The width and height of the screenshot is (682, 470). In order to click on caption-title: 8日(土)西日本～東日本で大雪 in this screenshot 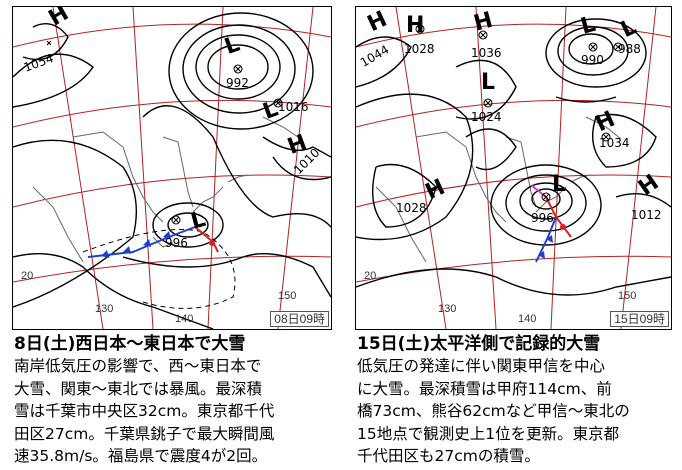, I will do `click(130, 344)`.